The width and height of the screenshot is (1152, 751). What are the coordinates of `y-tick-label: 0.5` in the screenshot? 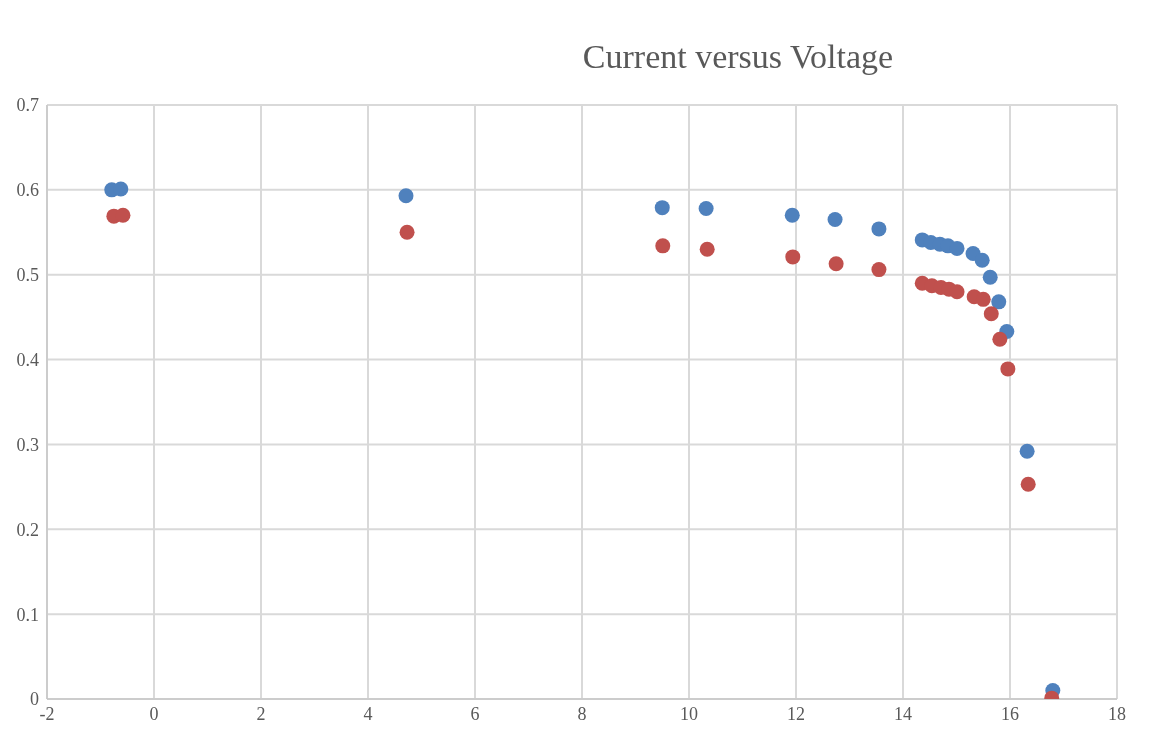 It's located at (27, 275).